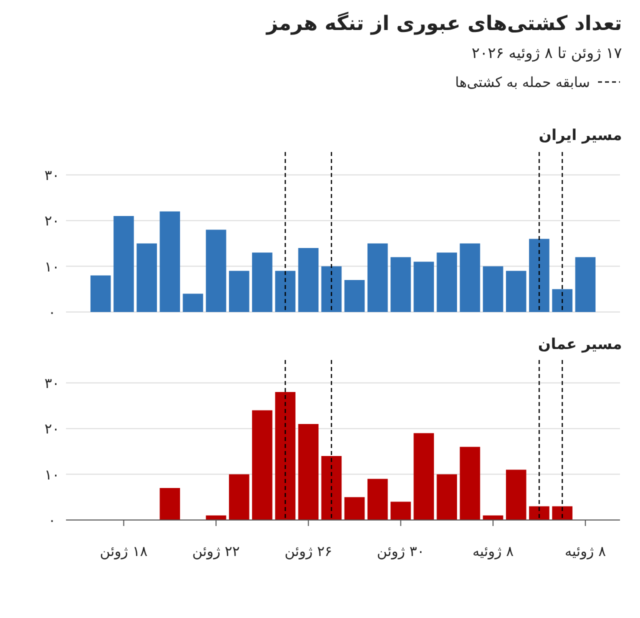 The height and width of the screenshot is (618, 640). What do you see at coordinates (547, 53) in the screenshot?
I see `chart-subtitle: ۱۷ ژوئن تا ۸ ژوئیه ۲۰۲۶` at bounding box center [547, 53].